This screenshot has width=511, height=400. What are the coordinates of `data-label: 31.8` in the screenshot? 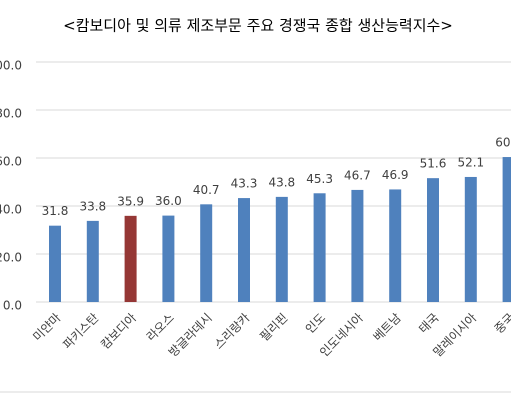 It's located at (55, 211).